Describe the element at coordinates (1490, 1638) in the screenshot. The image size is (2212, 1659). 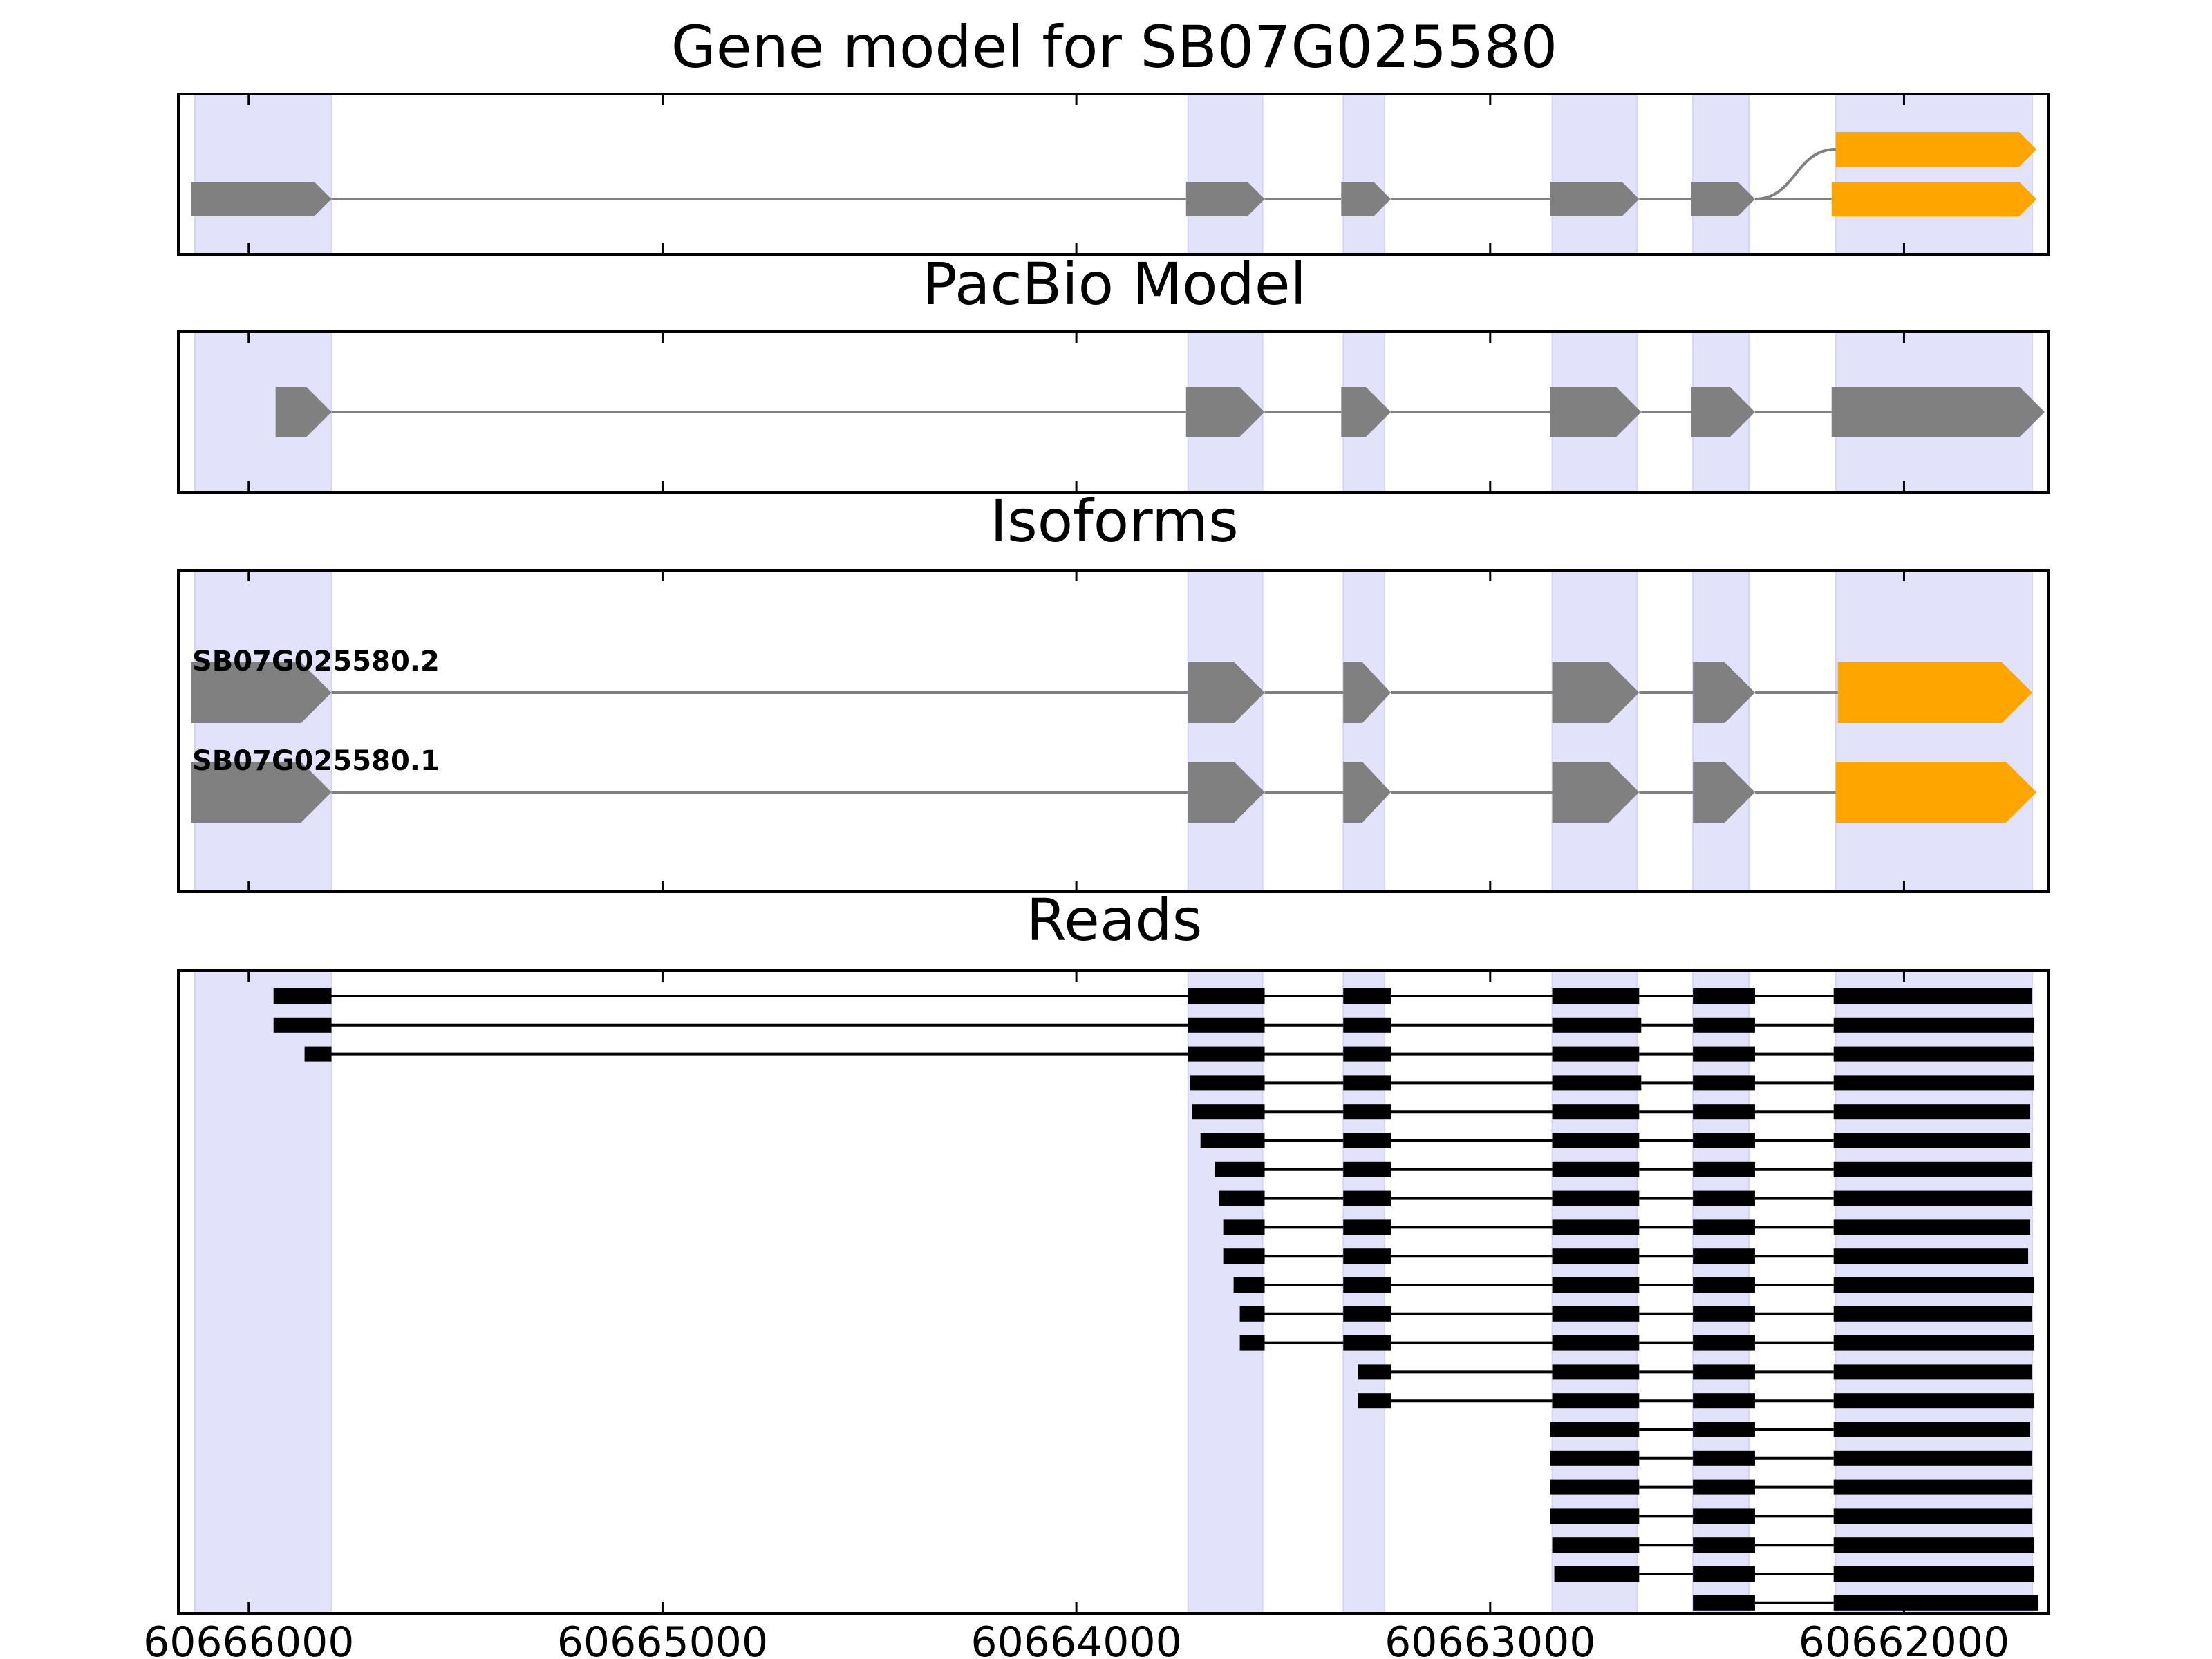
I see `x-tick-label: 60663000` at that location.